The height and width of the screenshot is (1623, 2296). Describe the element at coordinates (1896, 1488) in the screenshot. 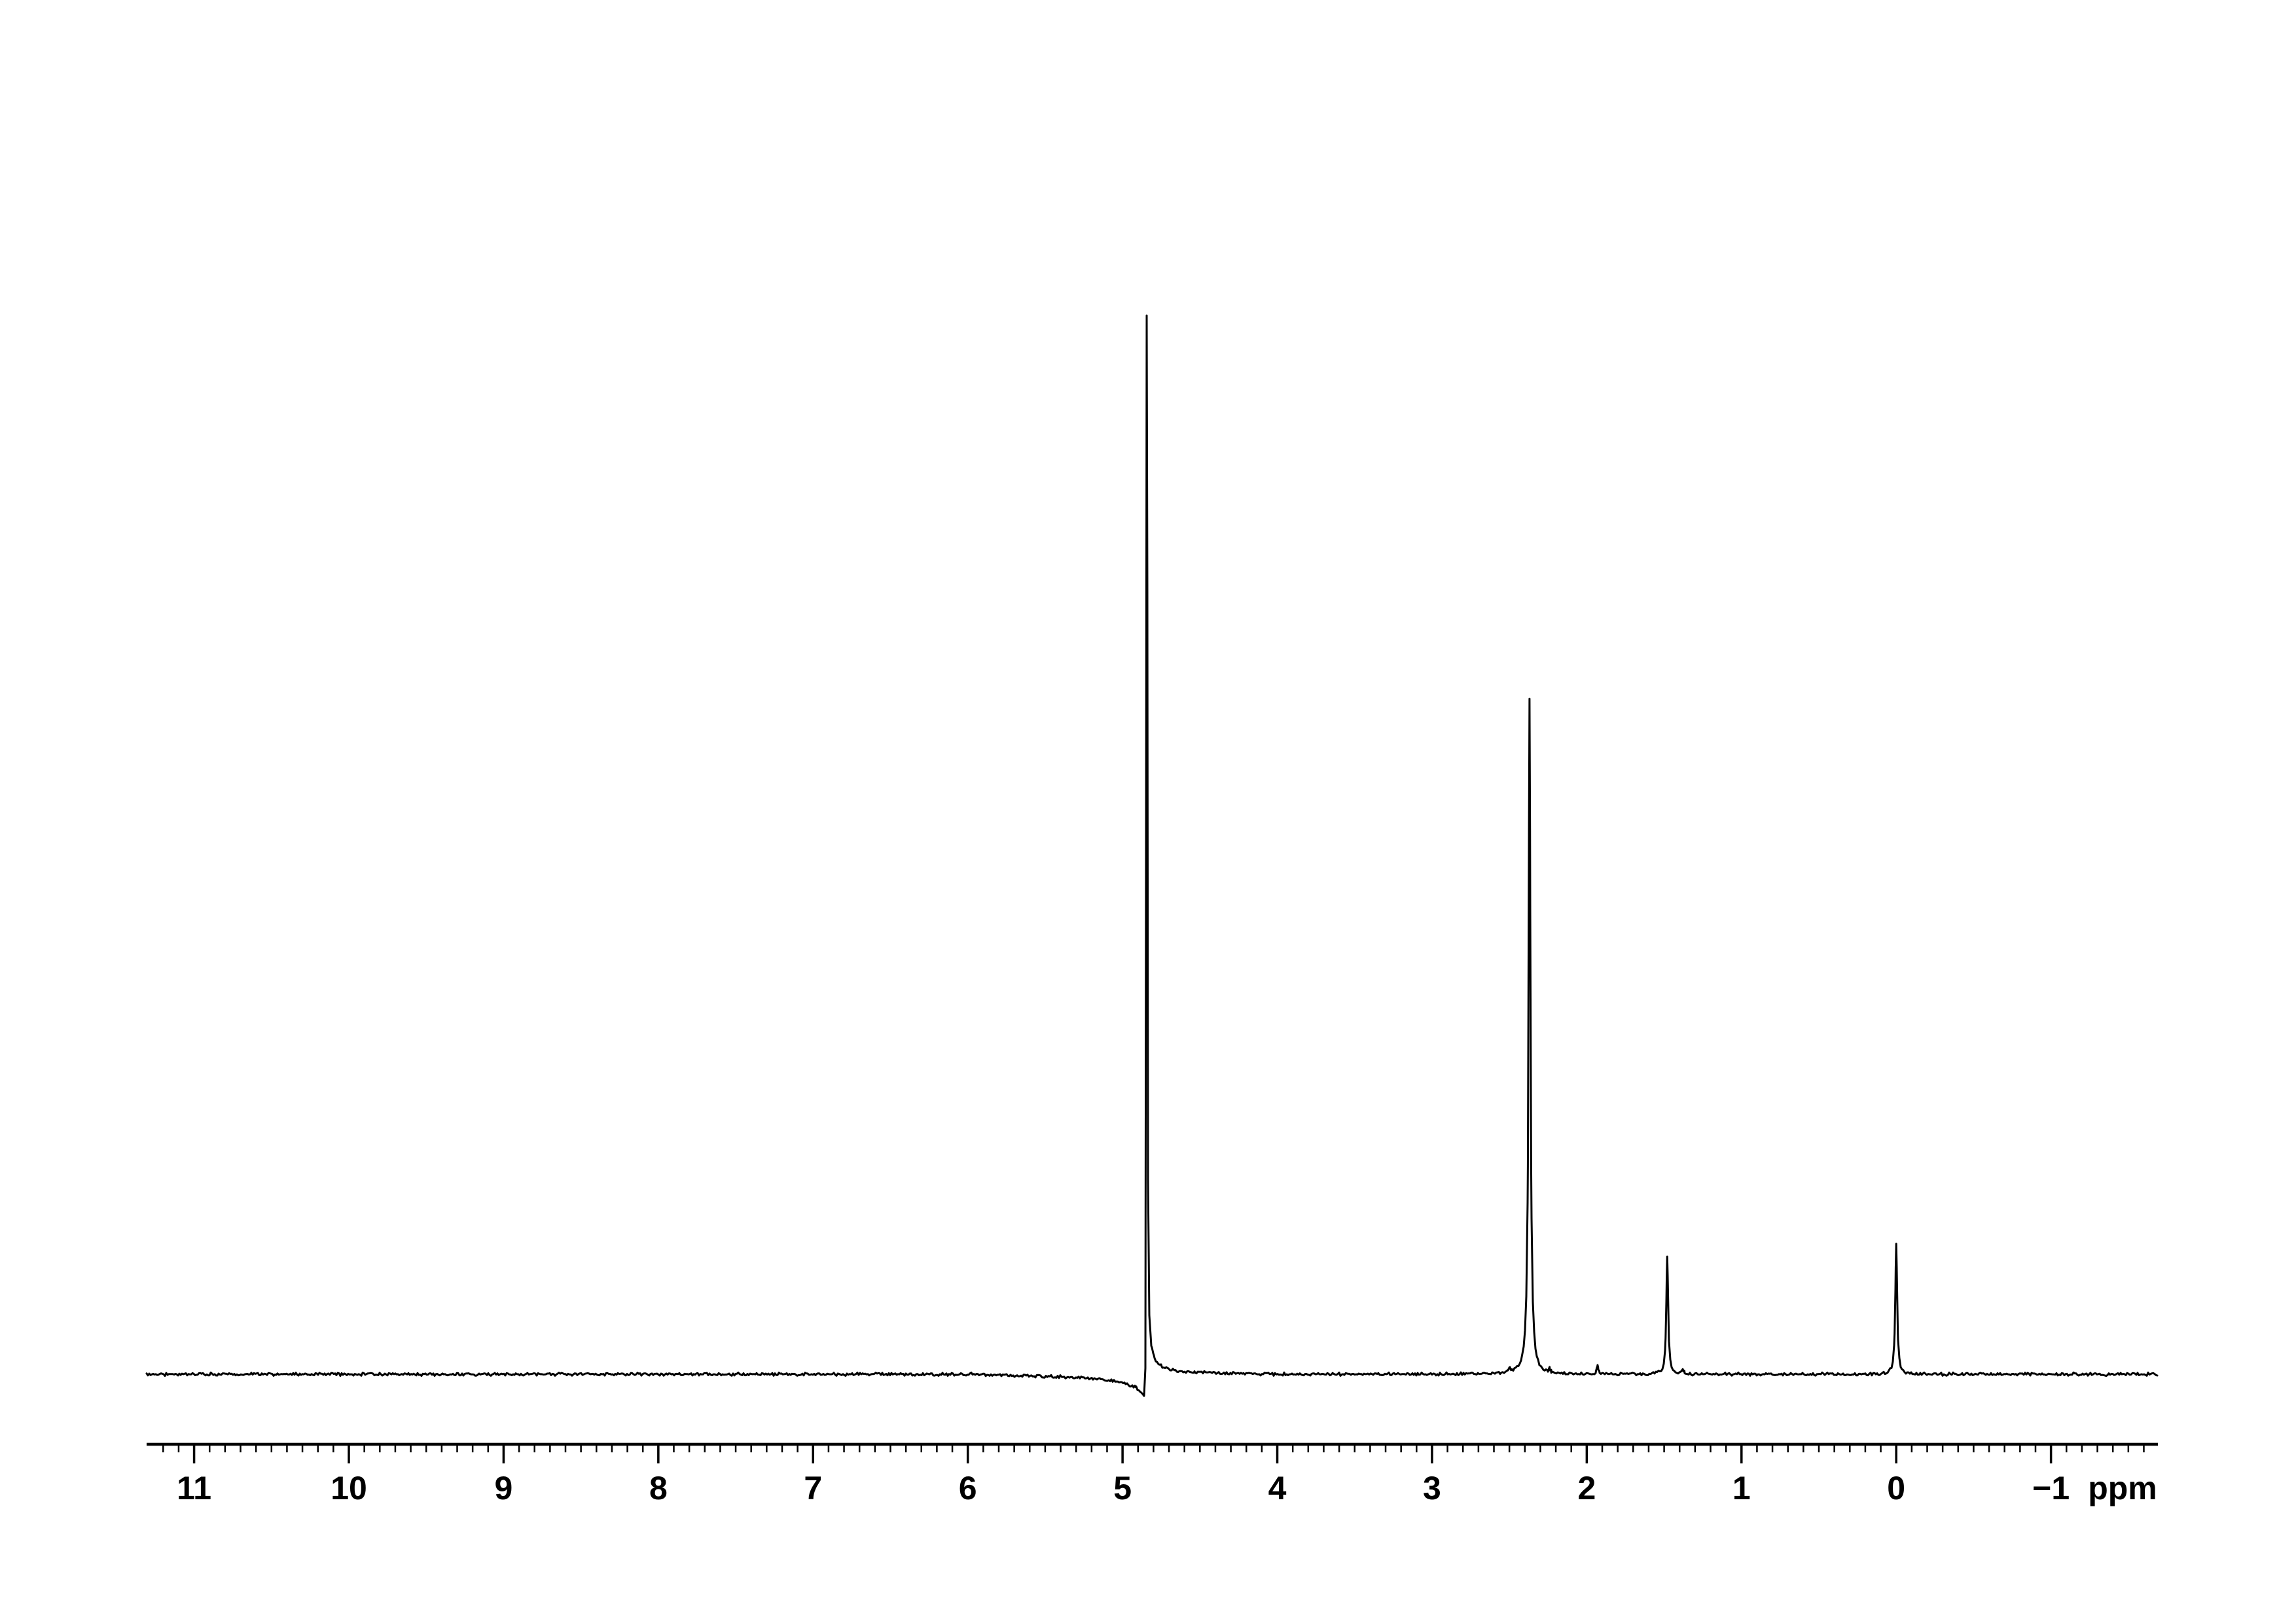

I see `axis-tick-label: 0` at that location.